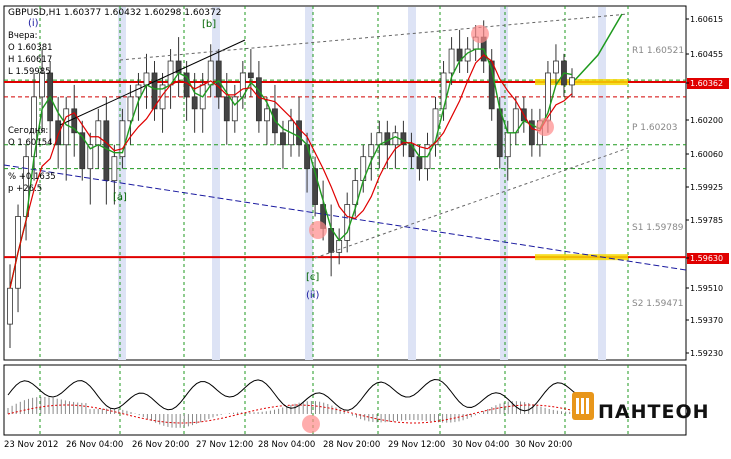 This screenshot has height=459, width=731. I want to click on y-tick-label: 1.60362, so click(706, 83).